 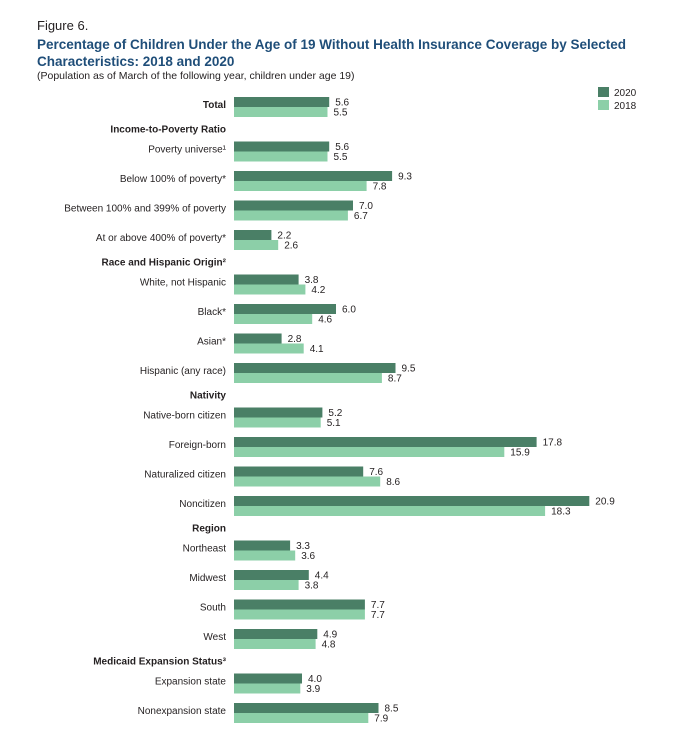 What do you see at coordinates (378, 615) in the screenshot?
I see `data-label-2018: 7.7` at bounding box center [378, 615].